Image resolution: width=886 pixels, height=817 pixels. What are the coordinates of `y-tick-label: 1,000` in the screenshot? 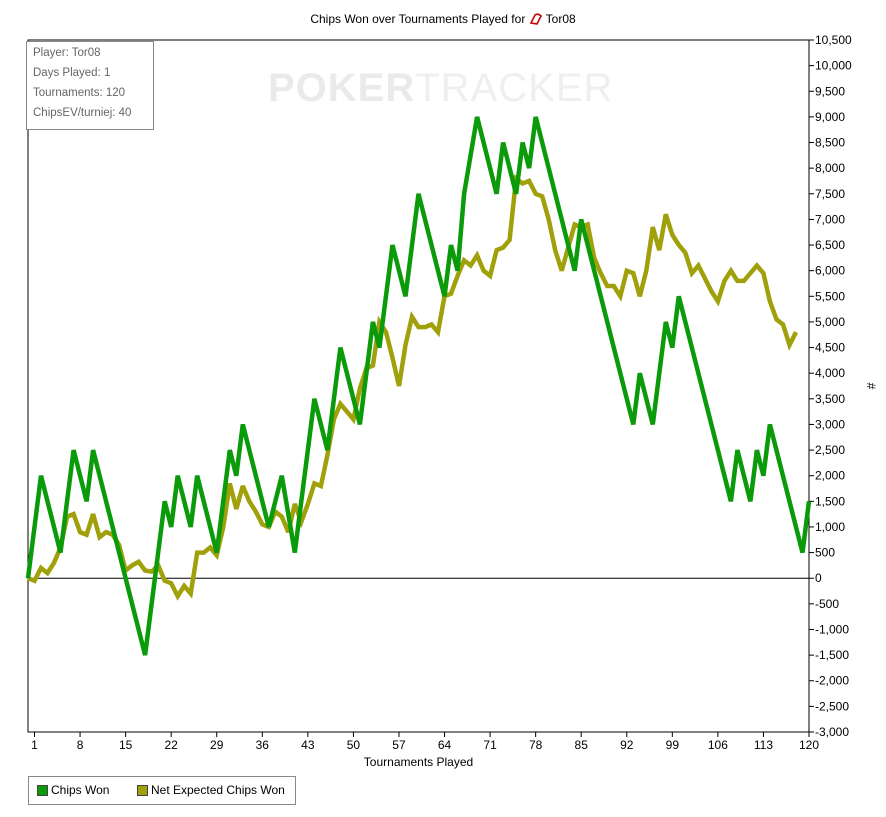 It's located at (830, 527).